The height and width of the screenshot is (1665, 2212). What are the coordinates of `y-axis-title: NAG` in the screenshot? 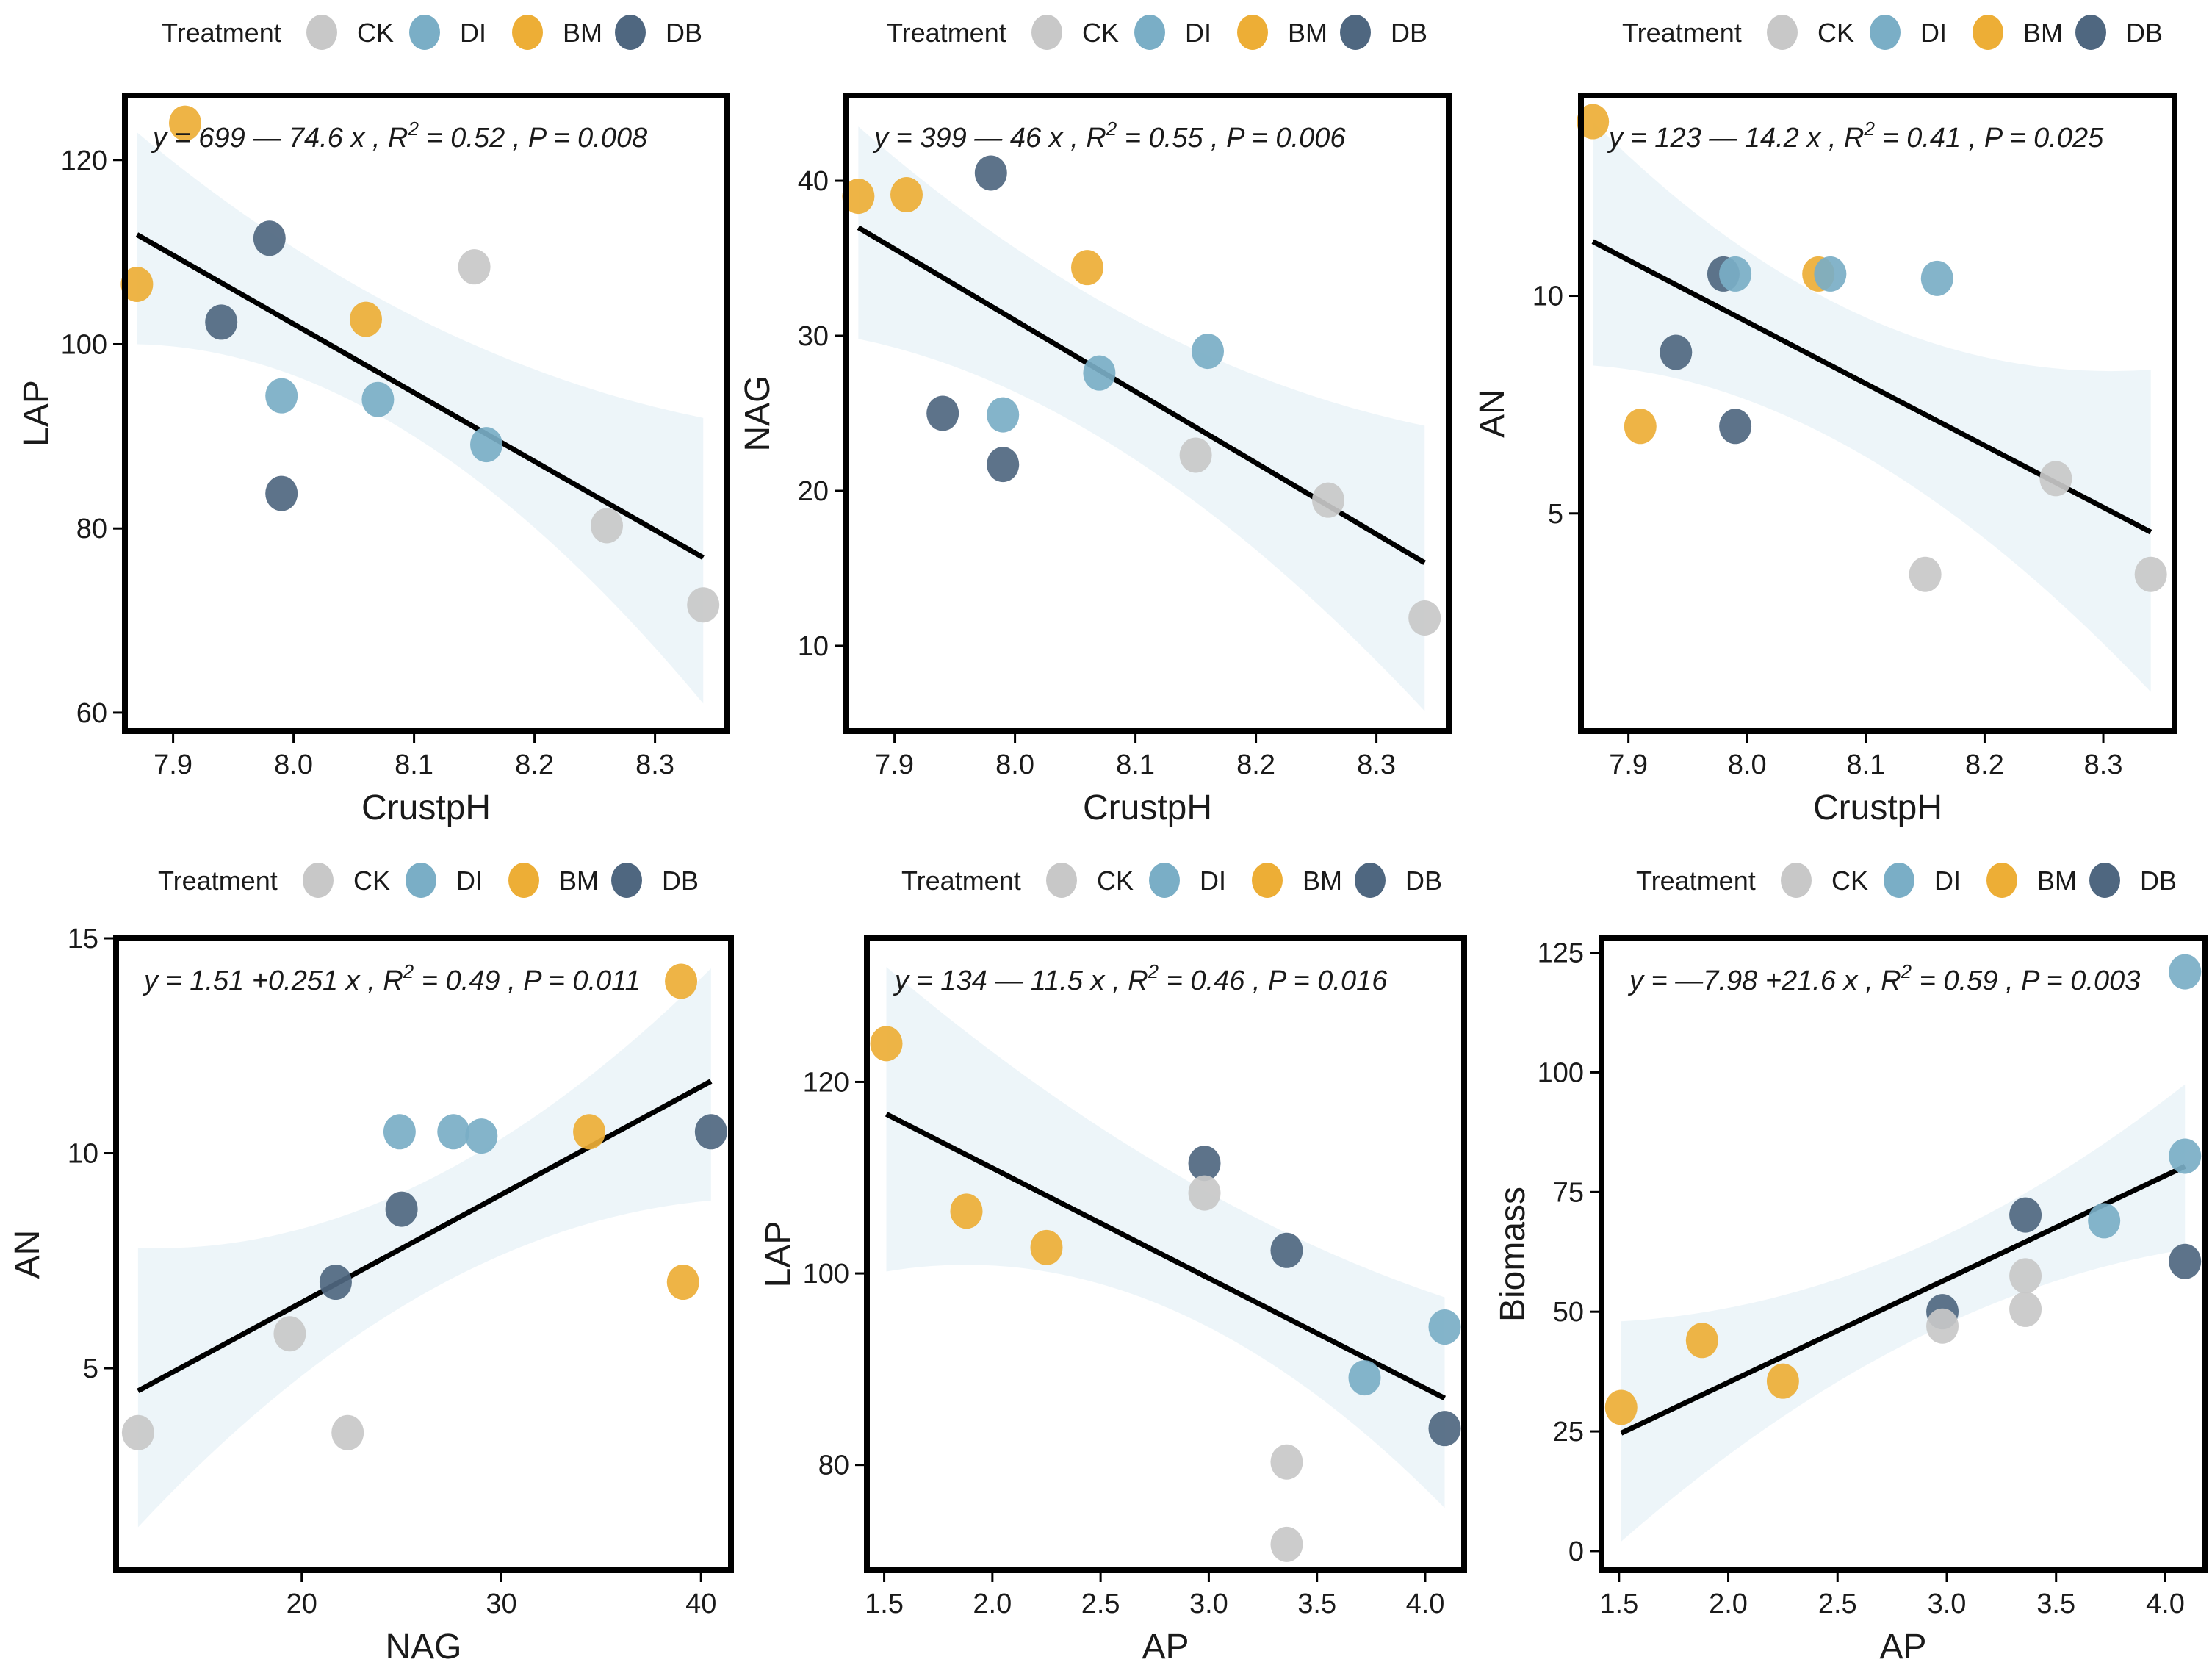 It's located at (757, 413).